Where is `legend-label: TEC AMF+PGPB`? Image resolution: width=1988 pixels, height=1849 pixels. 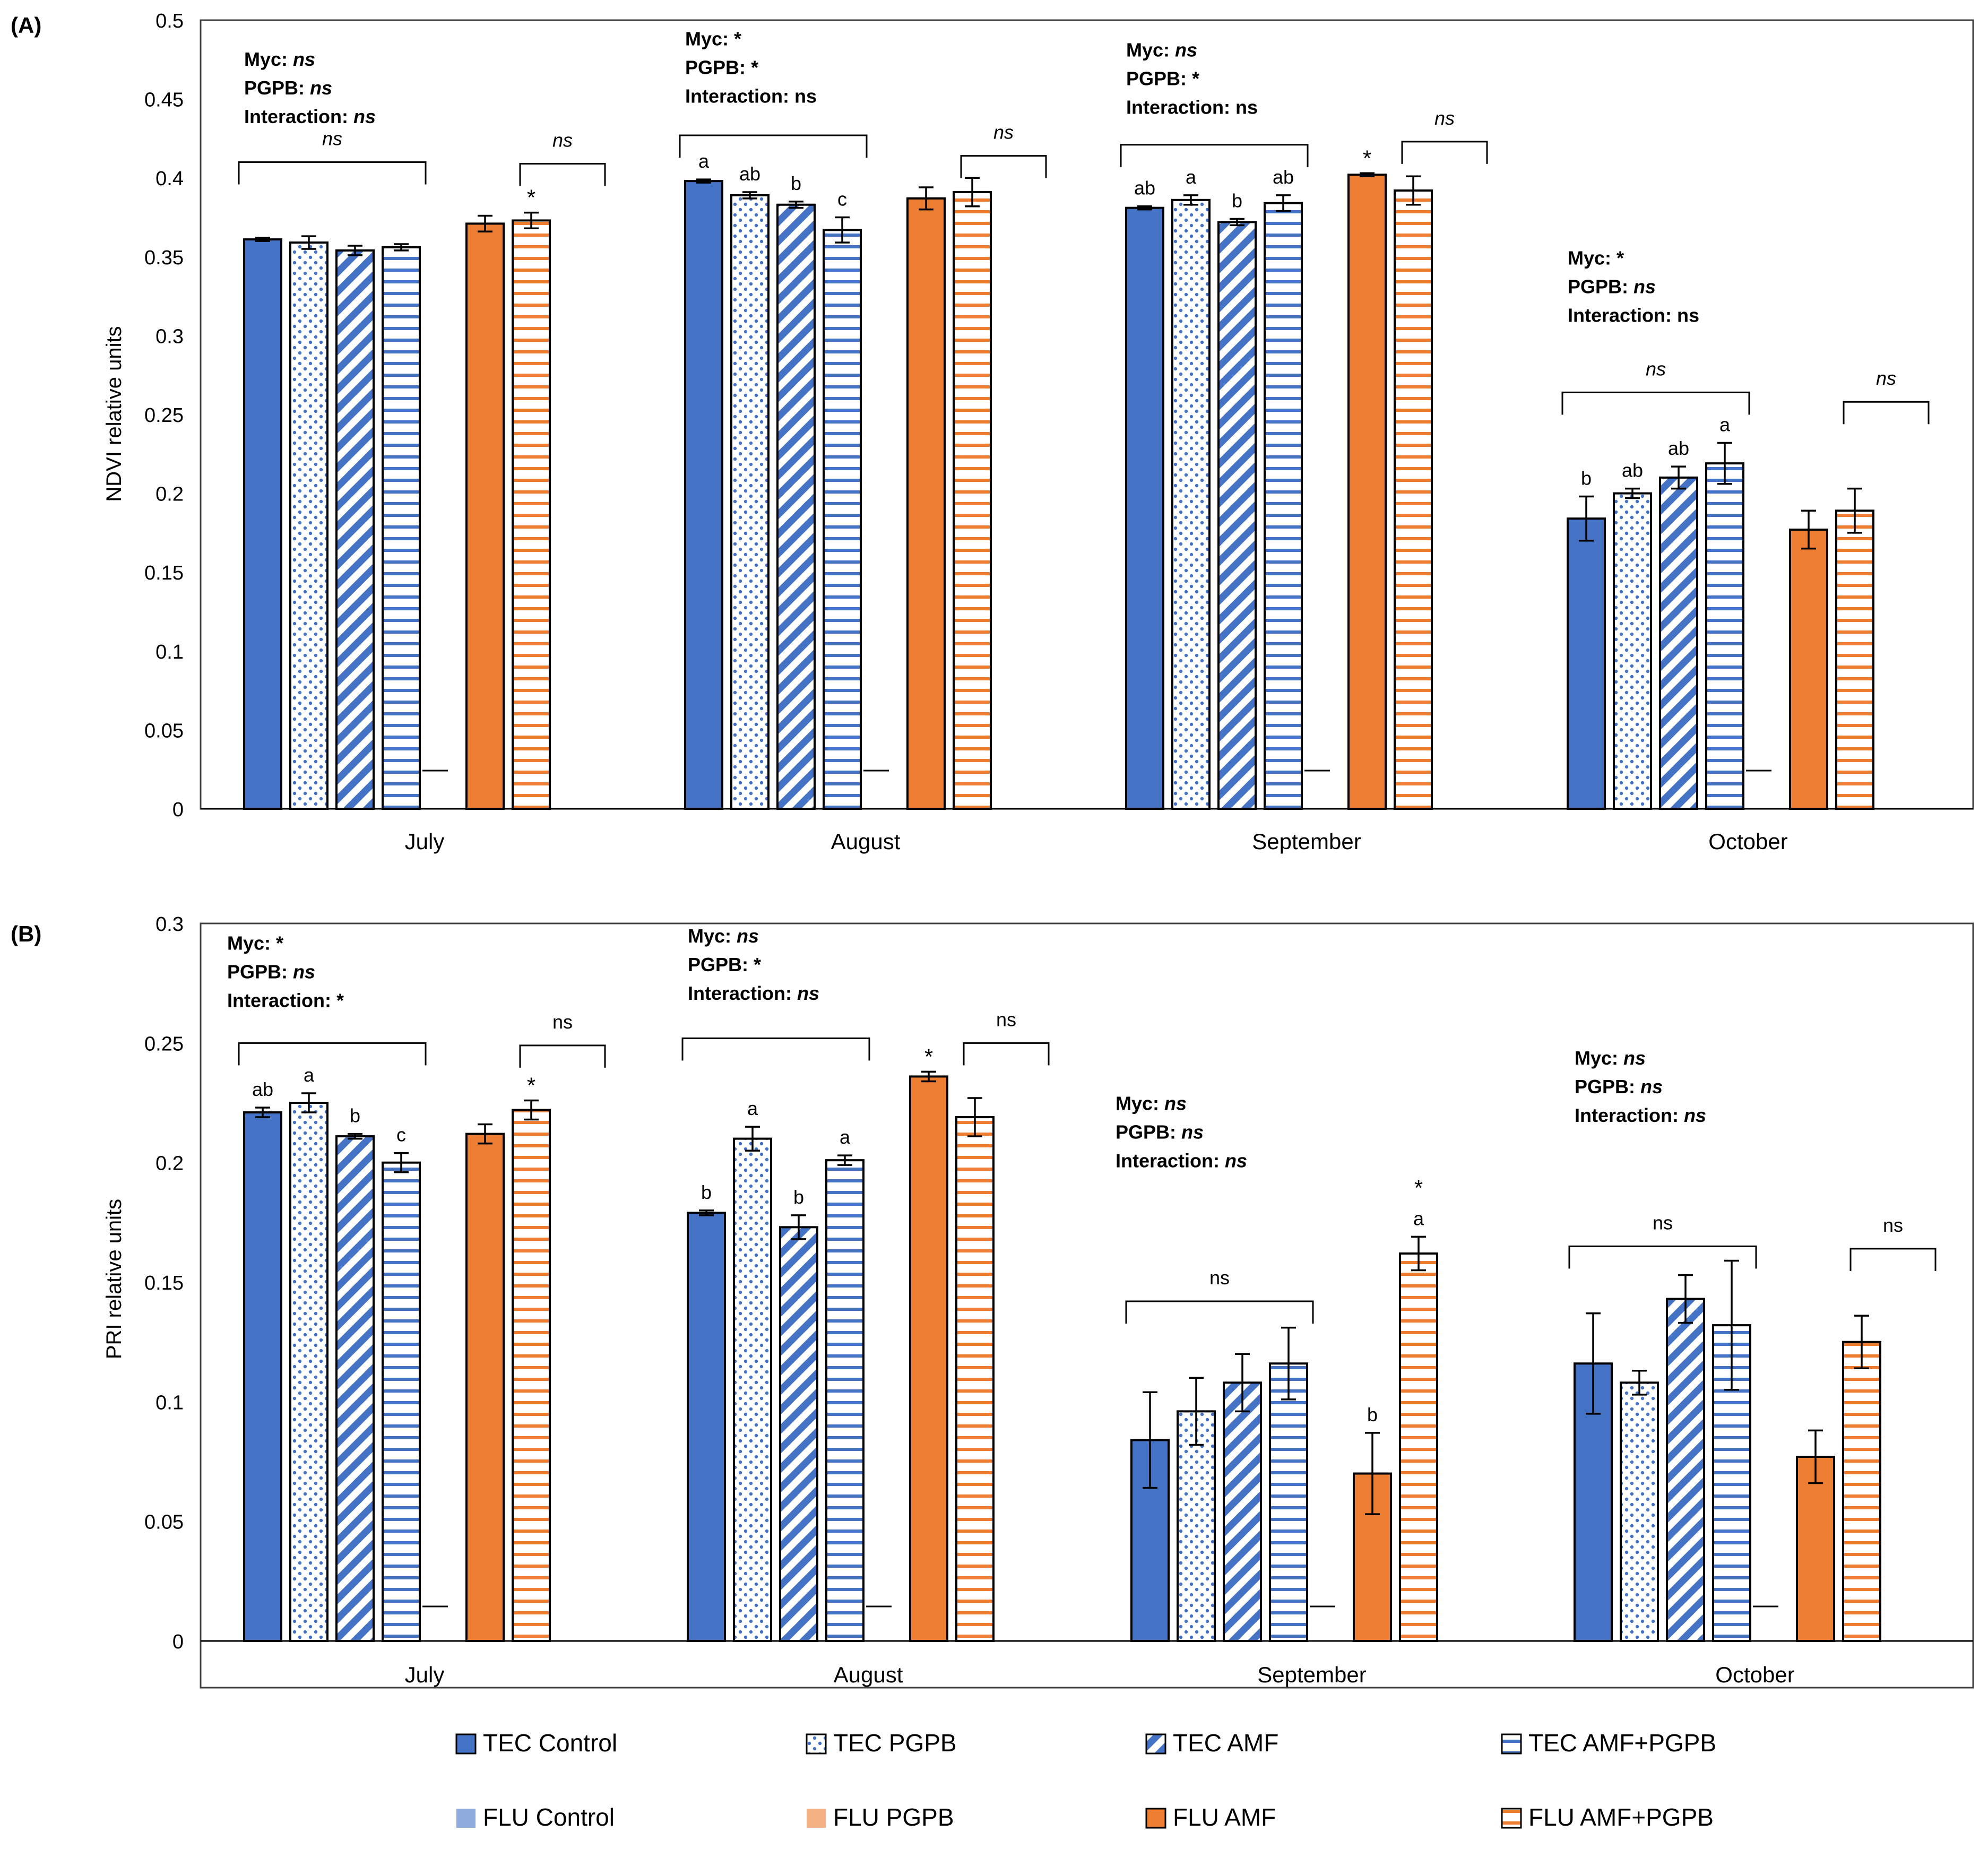
legend-label: TEC AMF+PGPB is located at coordinates (1622, 1743).